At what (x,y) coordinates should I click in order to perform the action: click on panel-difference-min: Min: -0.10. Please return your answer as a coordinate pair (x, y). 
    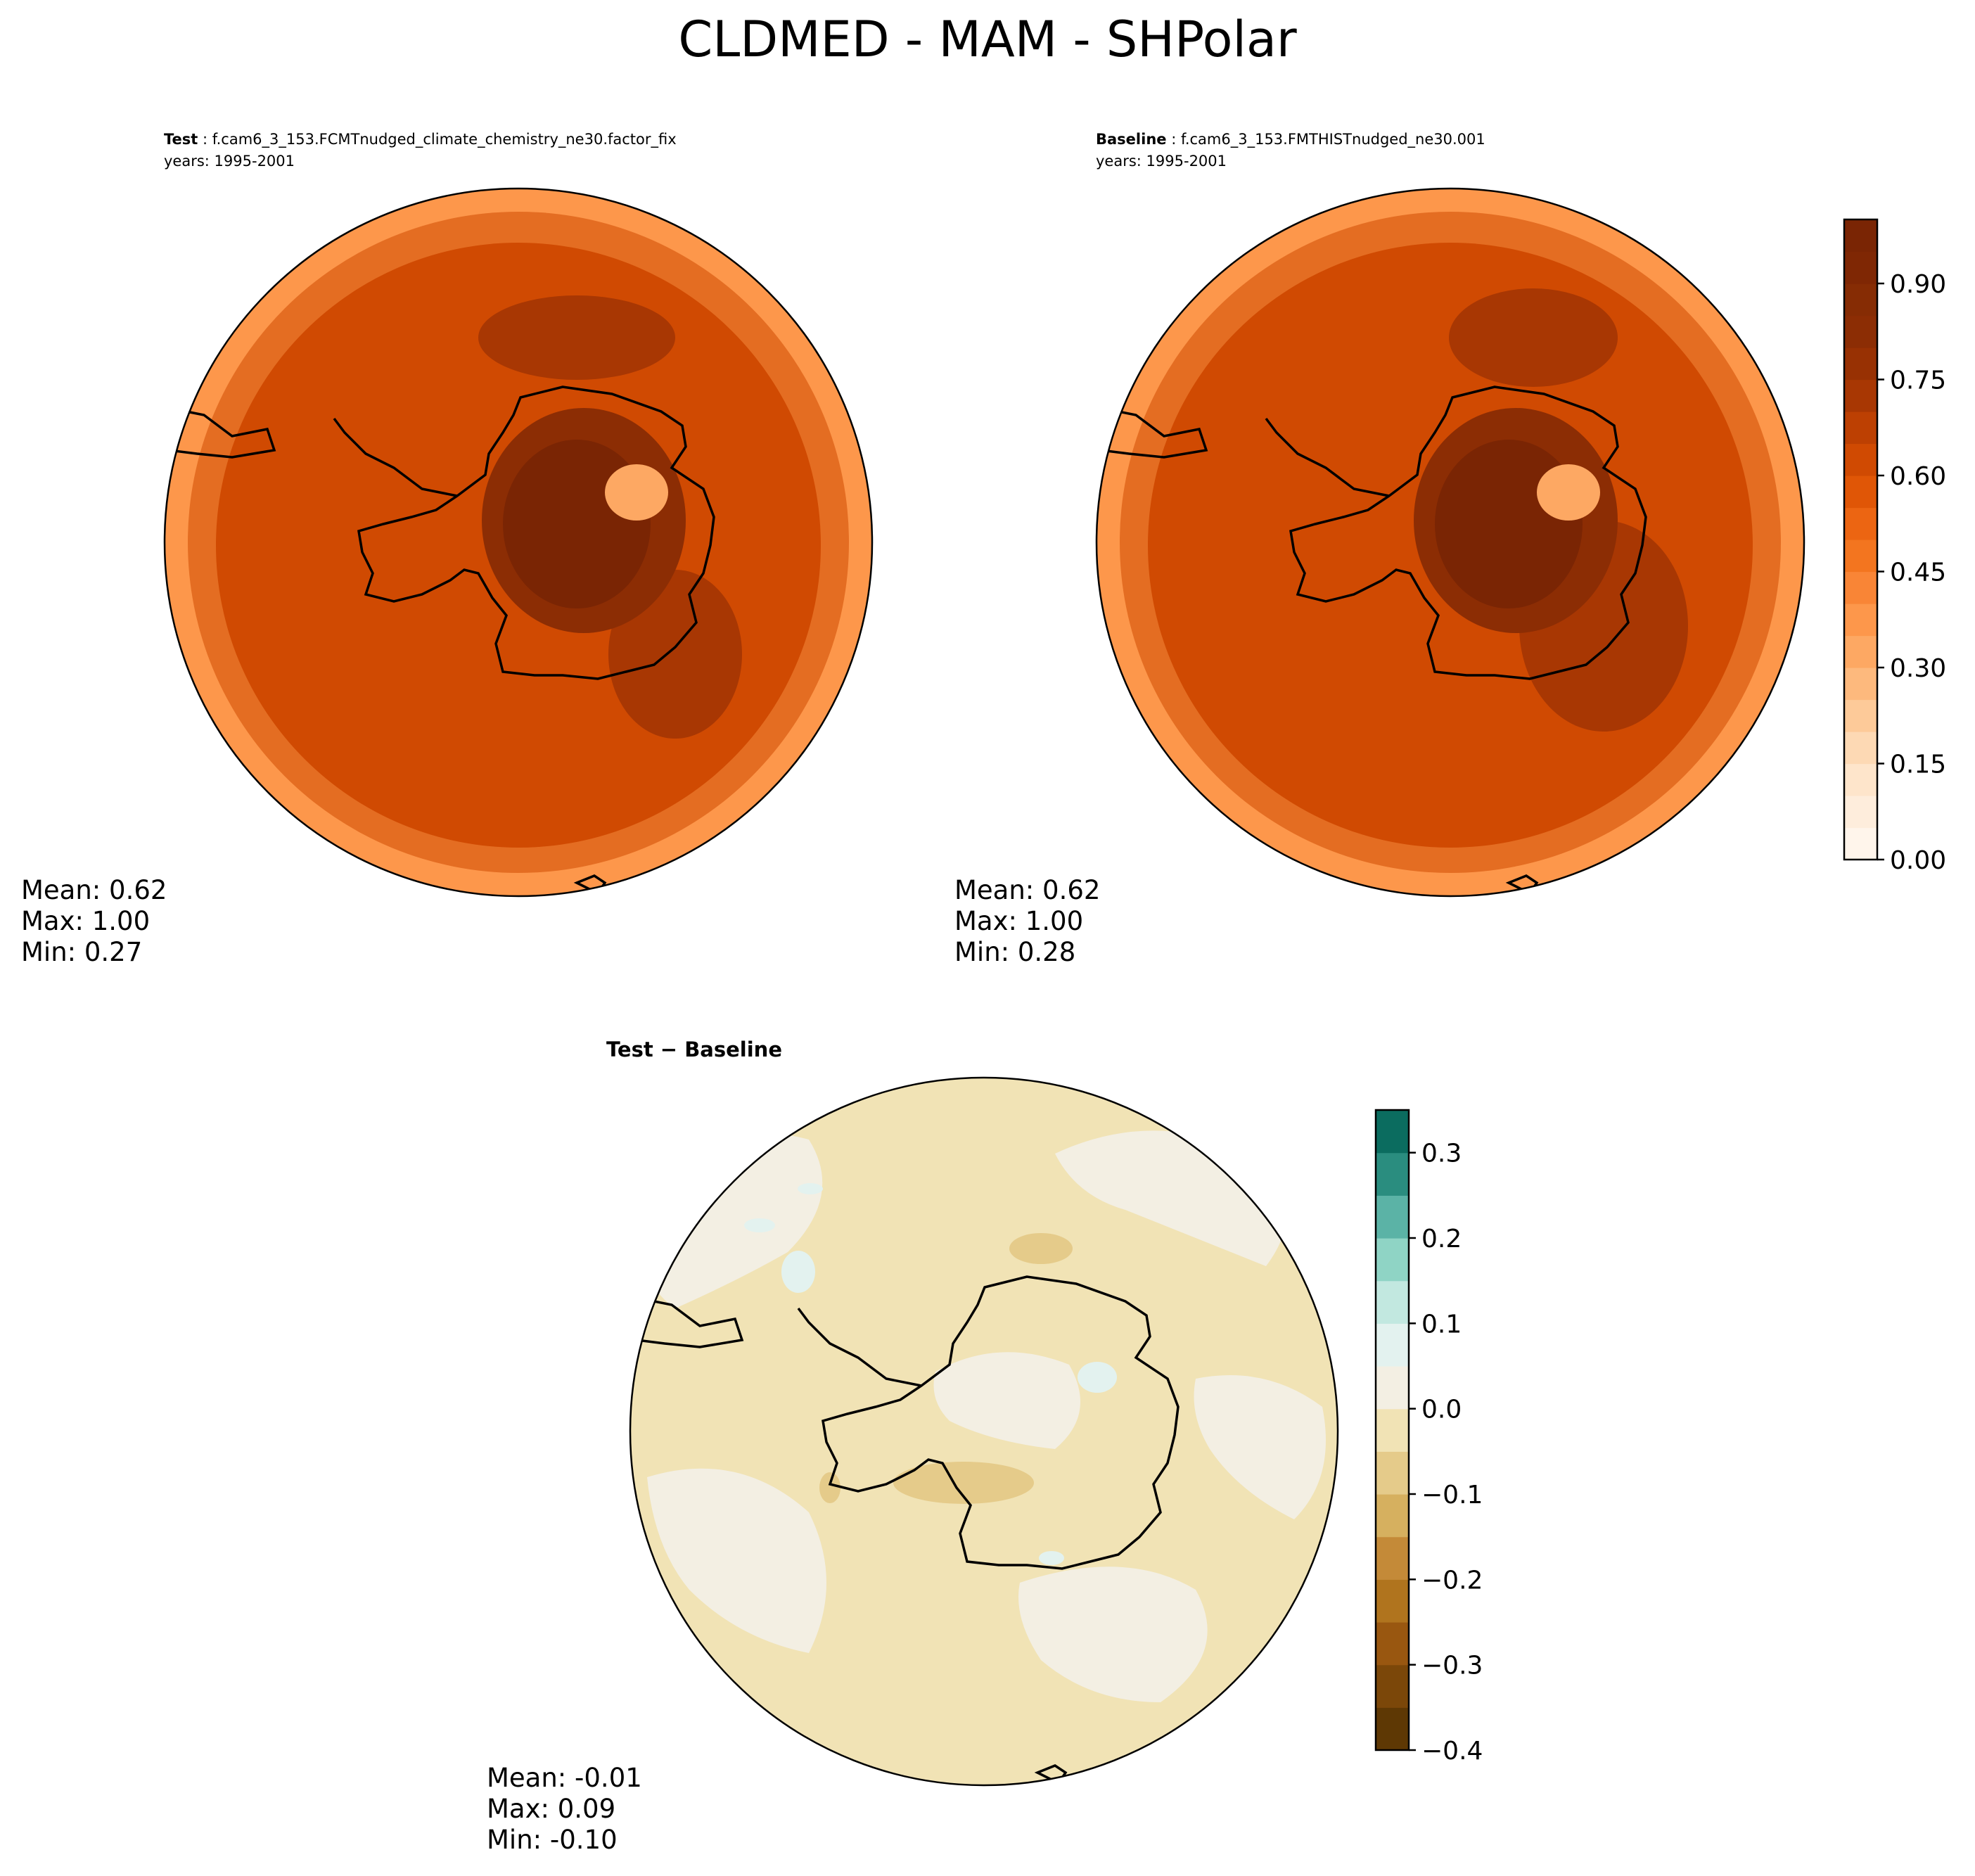
    Looking at the image, I should click on (552, 1840).